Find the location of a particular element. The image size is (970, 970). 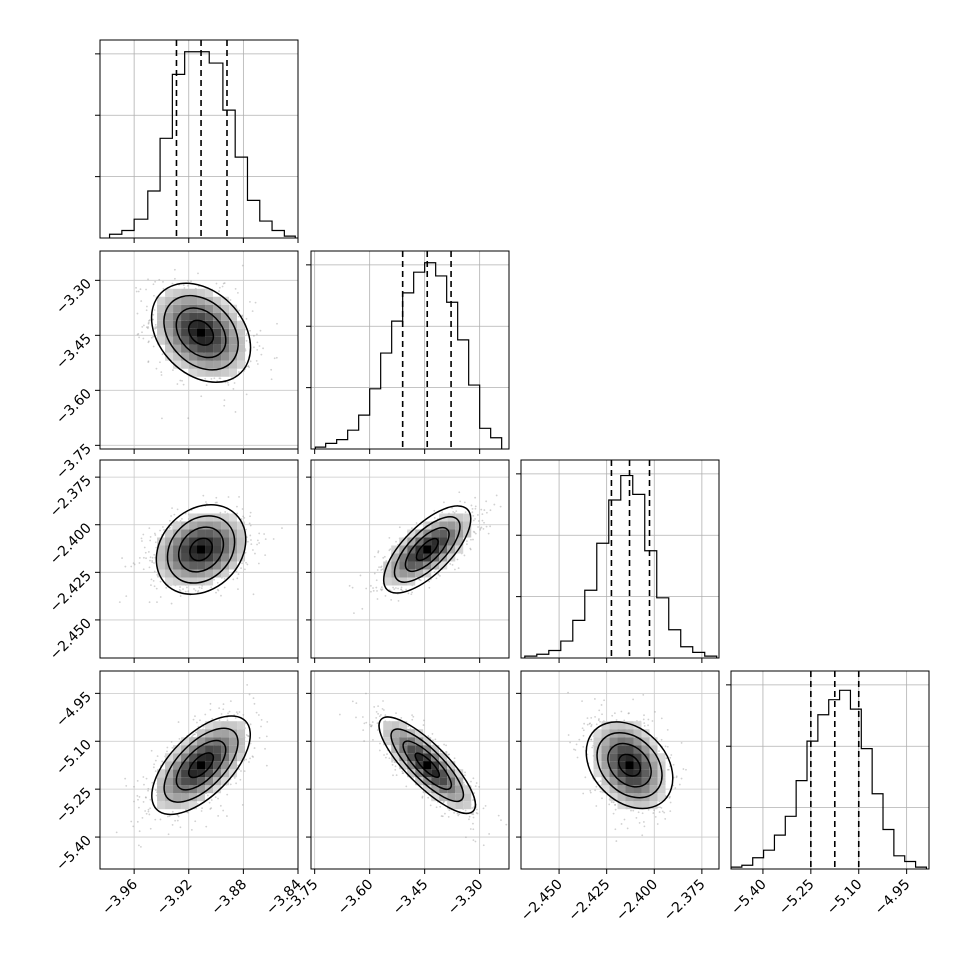

panel-1-0: −3.75−3.60−3.45−3.30 is located at coordinates (176, 366).